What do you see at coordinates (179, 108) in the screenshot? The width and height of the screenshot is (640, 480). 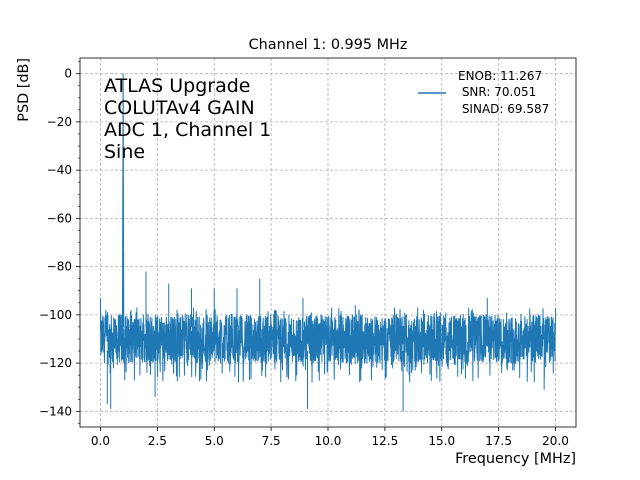 I see `annotation-line-2: COLUTAv4 GAIN` at bounding box center [179, 108].